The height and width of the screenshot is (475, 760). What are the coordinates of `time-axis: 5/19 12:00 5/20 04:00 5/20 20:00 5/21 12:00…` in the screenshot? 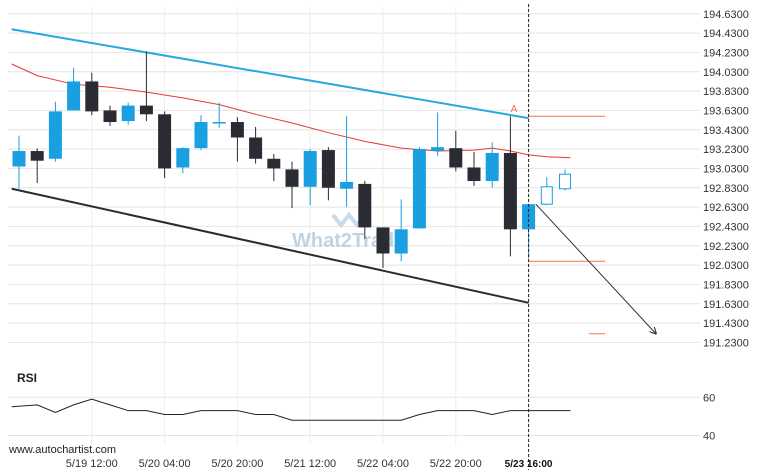 It's located at (309, 464).